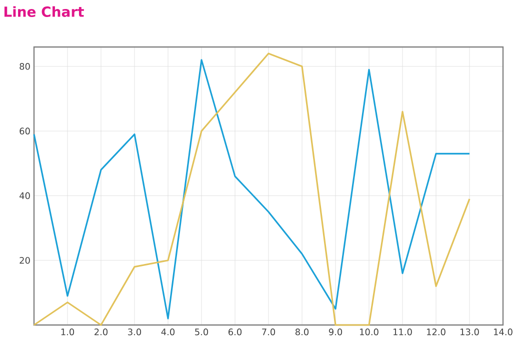 The width and height of the screenshot is (525, 349). Describe the element at coordinates (302, 332) in the screenshot. I see `x-tick-label: 8.0` at that location.